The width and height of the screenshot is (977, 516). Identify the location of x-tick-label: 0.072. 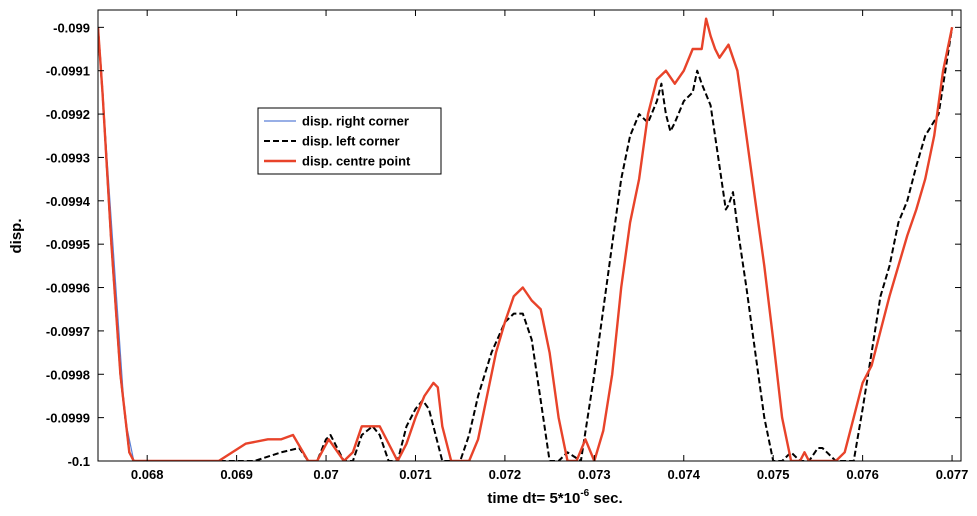
(505, 474).